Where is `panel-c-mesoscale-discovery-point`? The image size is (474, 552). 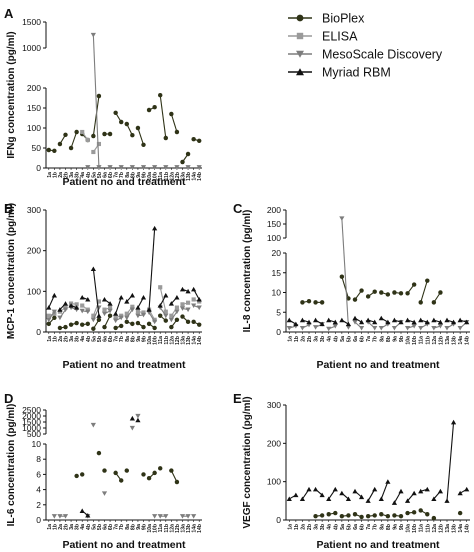 panel-c-mesoscale-discovery-point is located at coordinates (447, 328).